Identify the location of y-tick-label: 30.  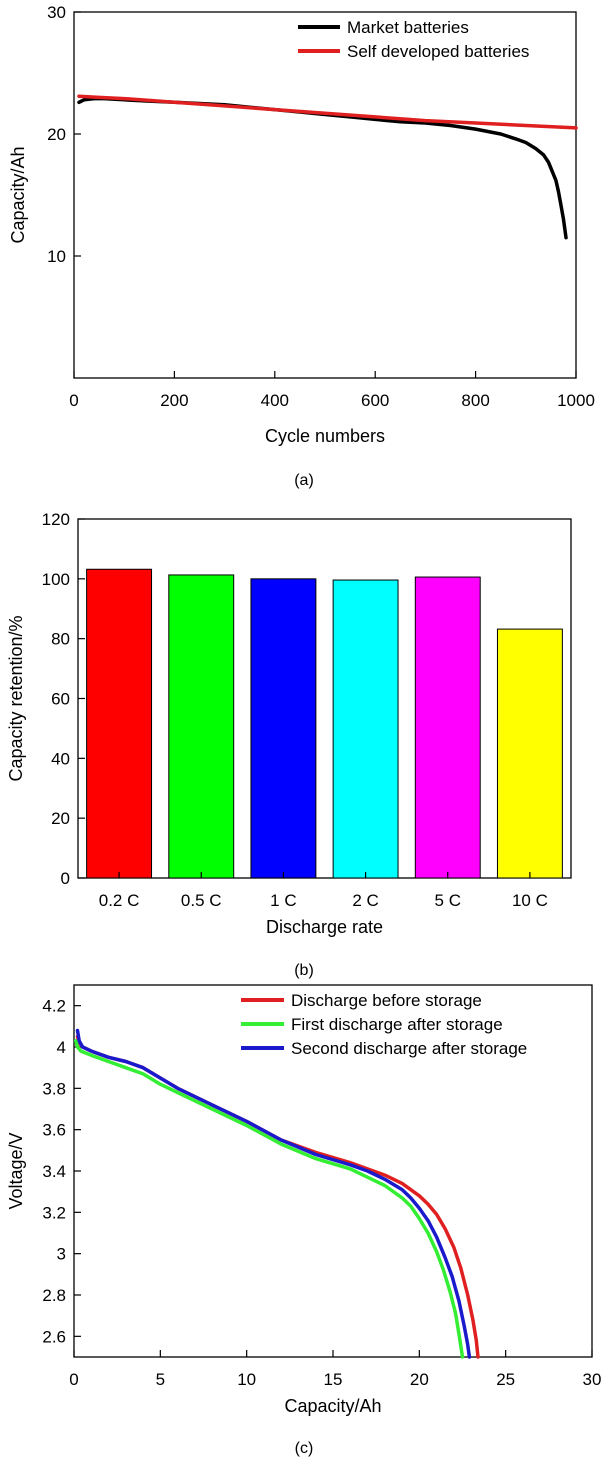
(56, 12).